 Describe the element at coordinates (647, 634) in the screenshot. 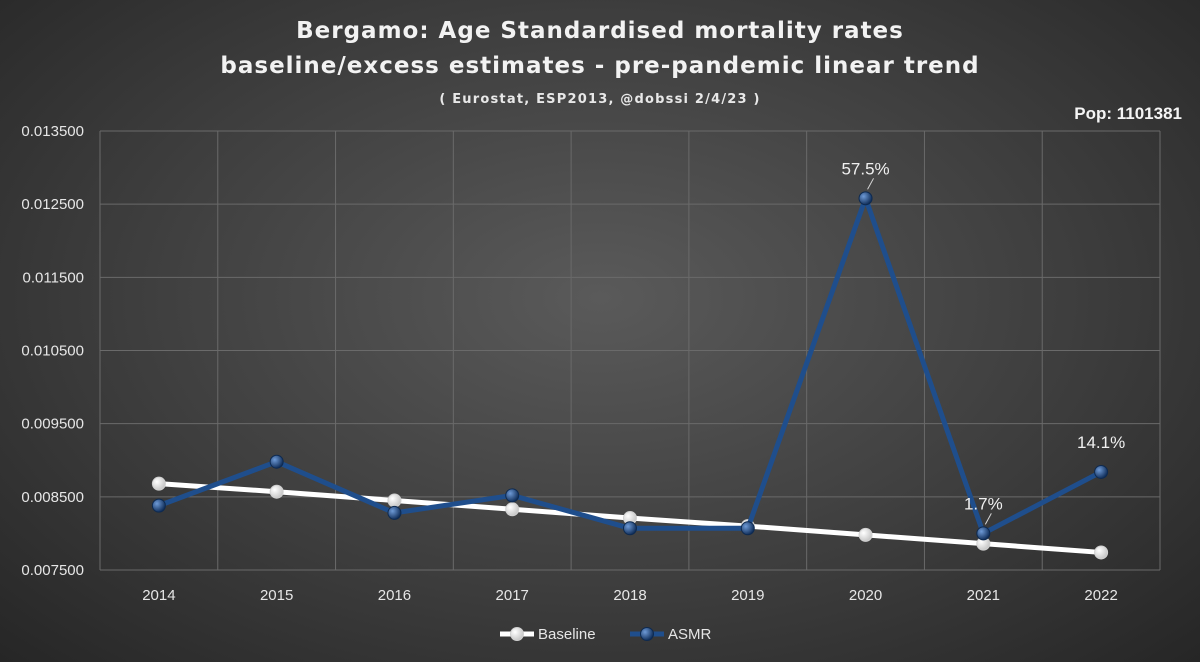

I see `legend-marker-asmr` at that location.